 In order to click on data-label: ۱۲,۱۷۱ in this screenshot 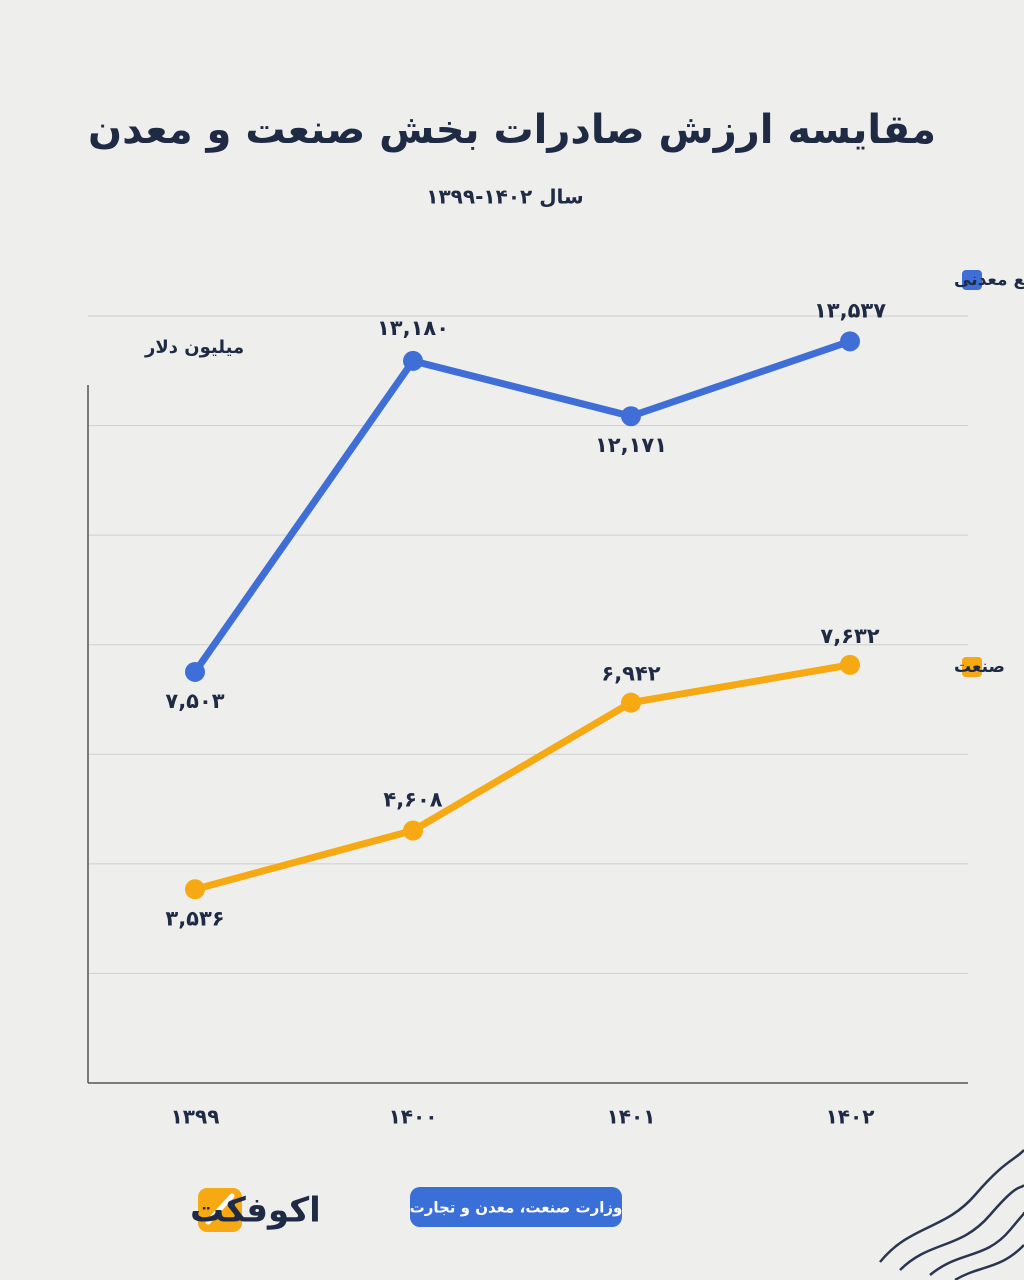, I will do `click(631, 445)`.